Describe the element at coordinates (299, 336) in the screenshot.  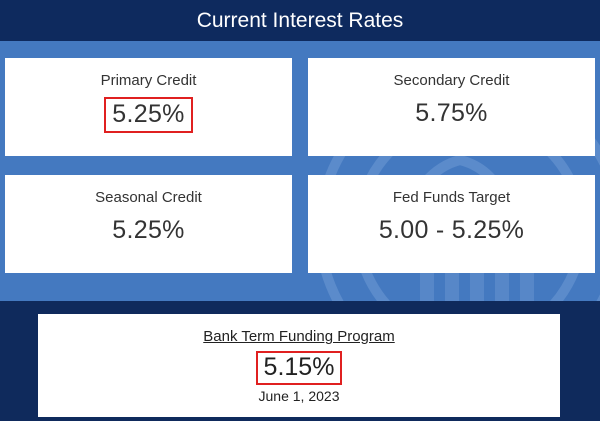
I see `btfp-link: Bank Term Funding Program` at that location.